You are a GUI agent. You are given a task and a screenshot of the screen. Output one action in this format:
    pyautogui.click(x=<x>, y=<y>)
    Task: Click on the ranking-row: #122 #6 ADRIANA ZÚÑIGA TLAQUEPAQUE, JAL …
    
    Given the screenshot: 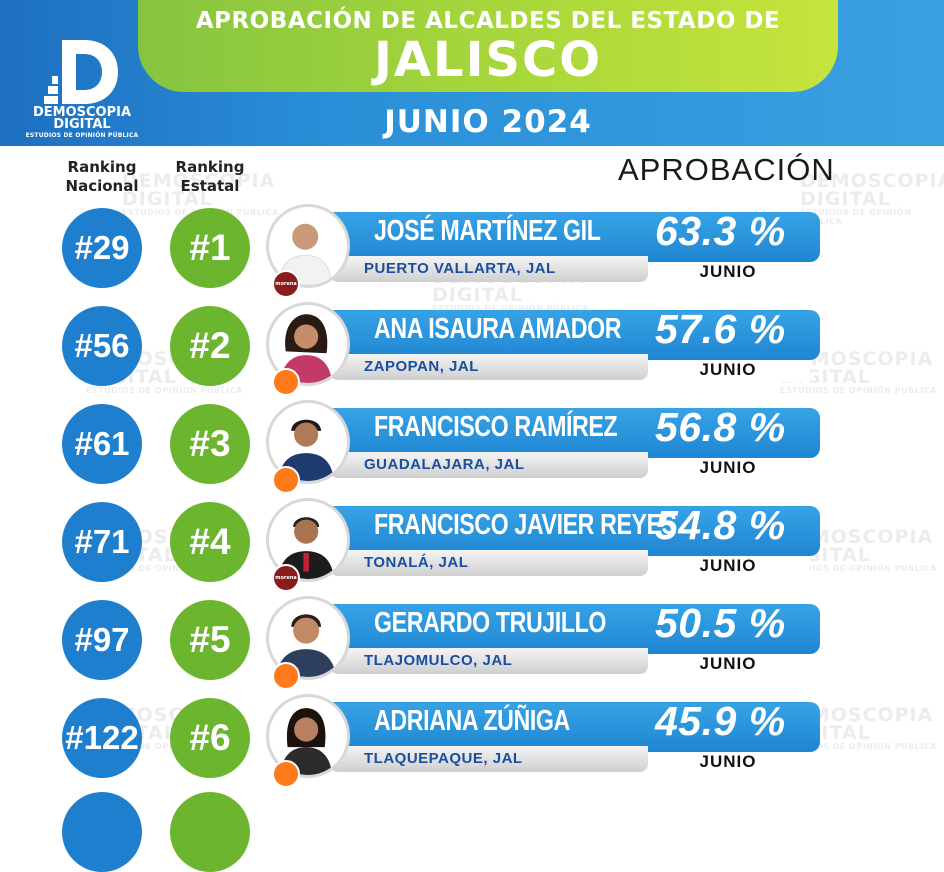 What is the action you would take?
    pyautogui.click(x=472, y=743)
    